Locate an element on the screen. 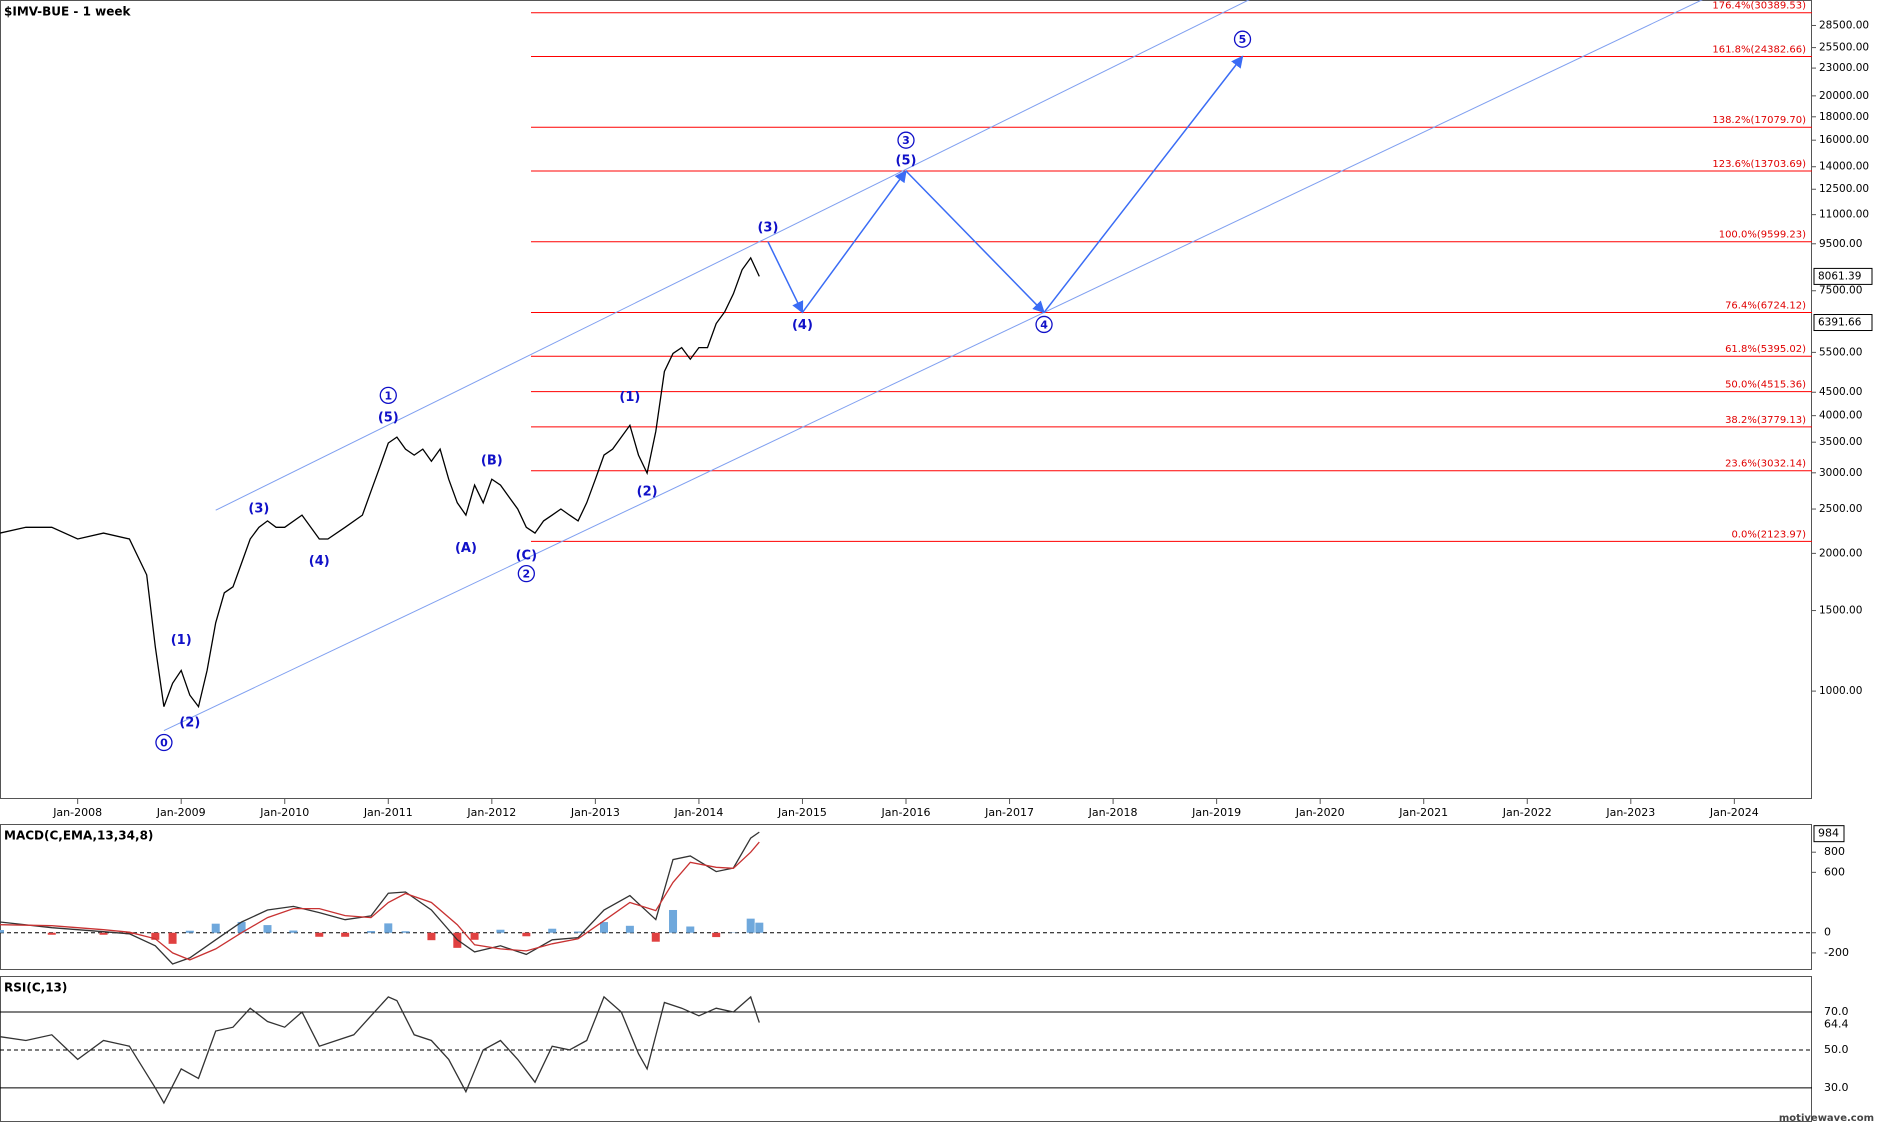 Image resolution: width=1878 pixels, height=1126 pixels. y-tick-label: 14000.00 is located at coordinates (1844, 167).